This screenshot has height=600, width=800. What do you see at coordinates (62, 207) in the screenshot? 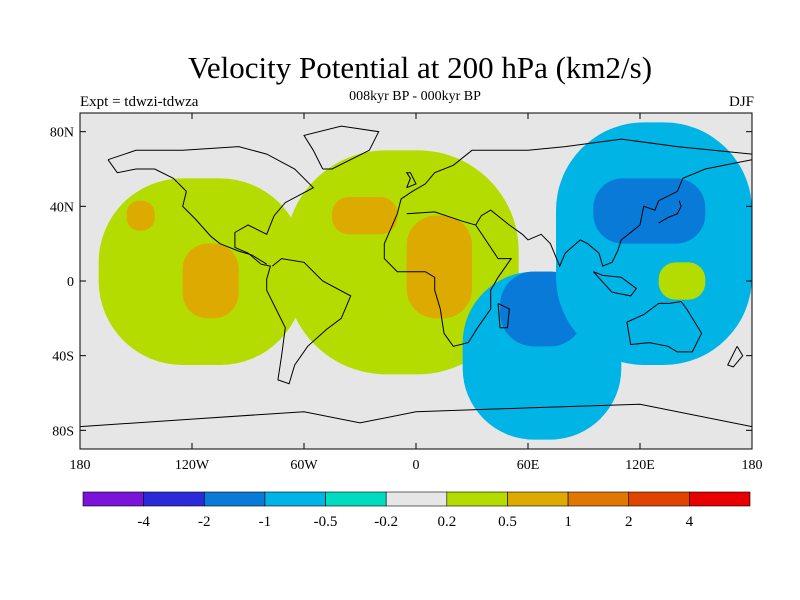
I see `y-tick-label: 40N` at bounding box center [62, 207].